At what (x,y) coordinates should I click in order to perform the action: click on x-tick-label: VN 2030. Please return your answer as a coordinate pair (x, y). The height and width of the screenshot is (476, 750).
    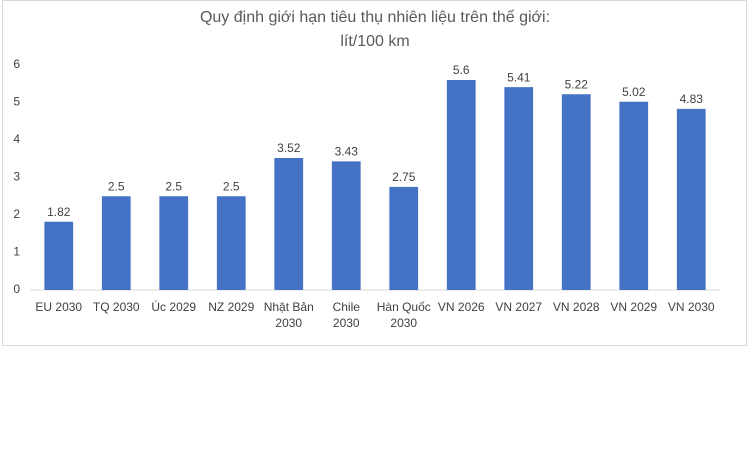
    Looking at the image, I should click on (691, 307).